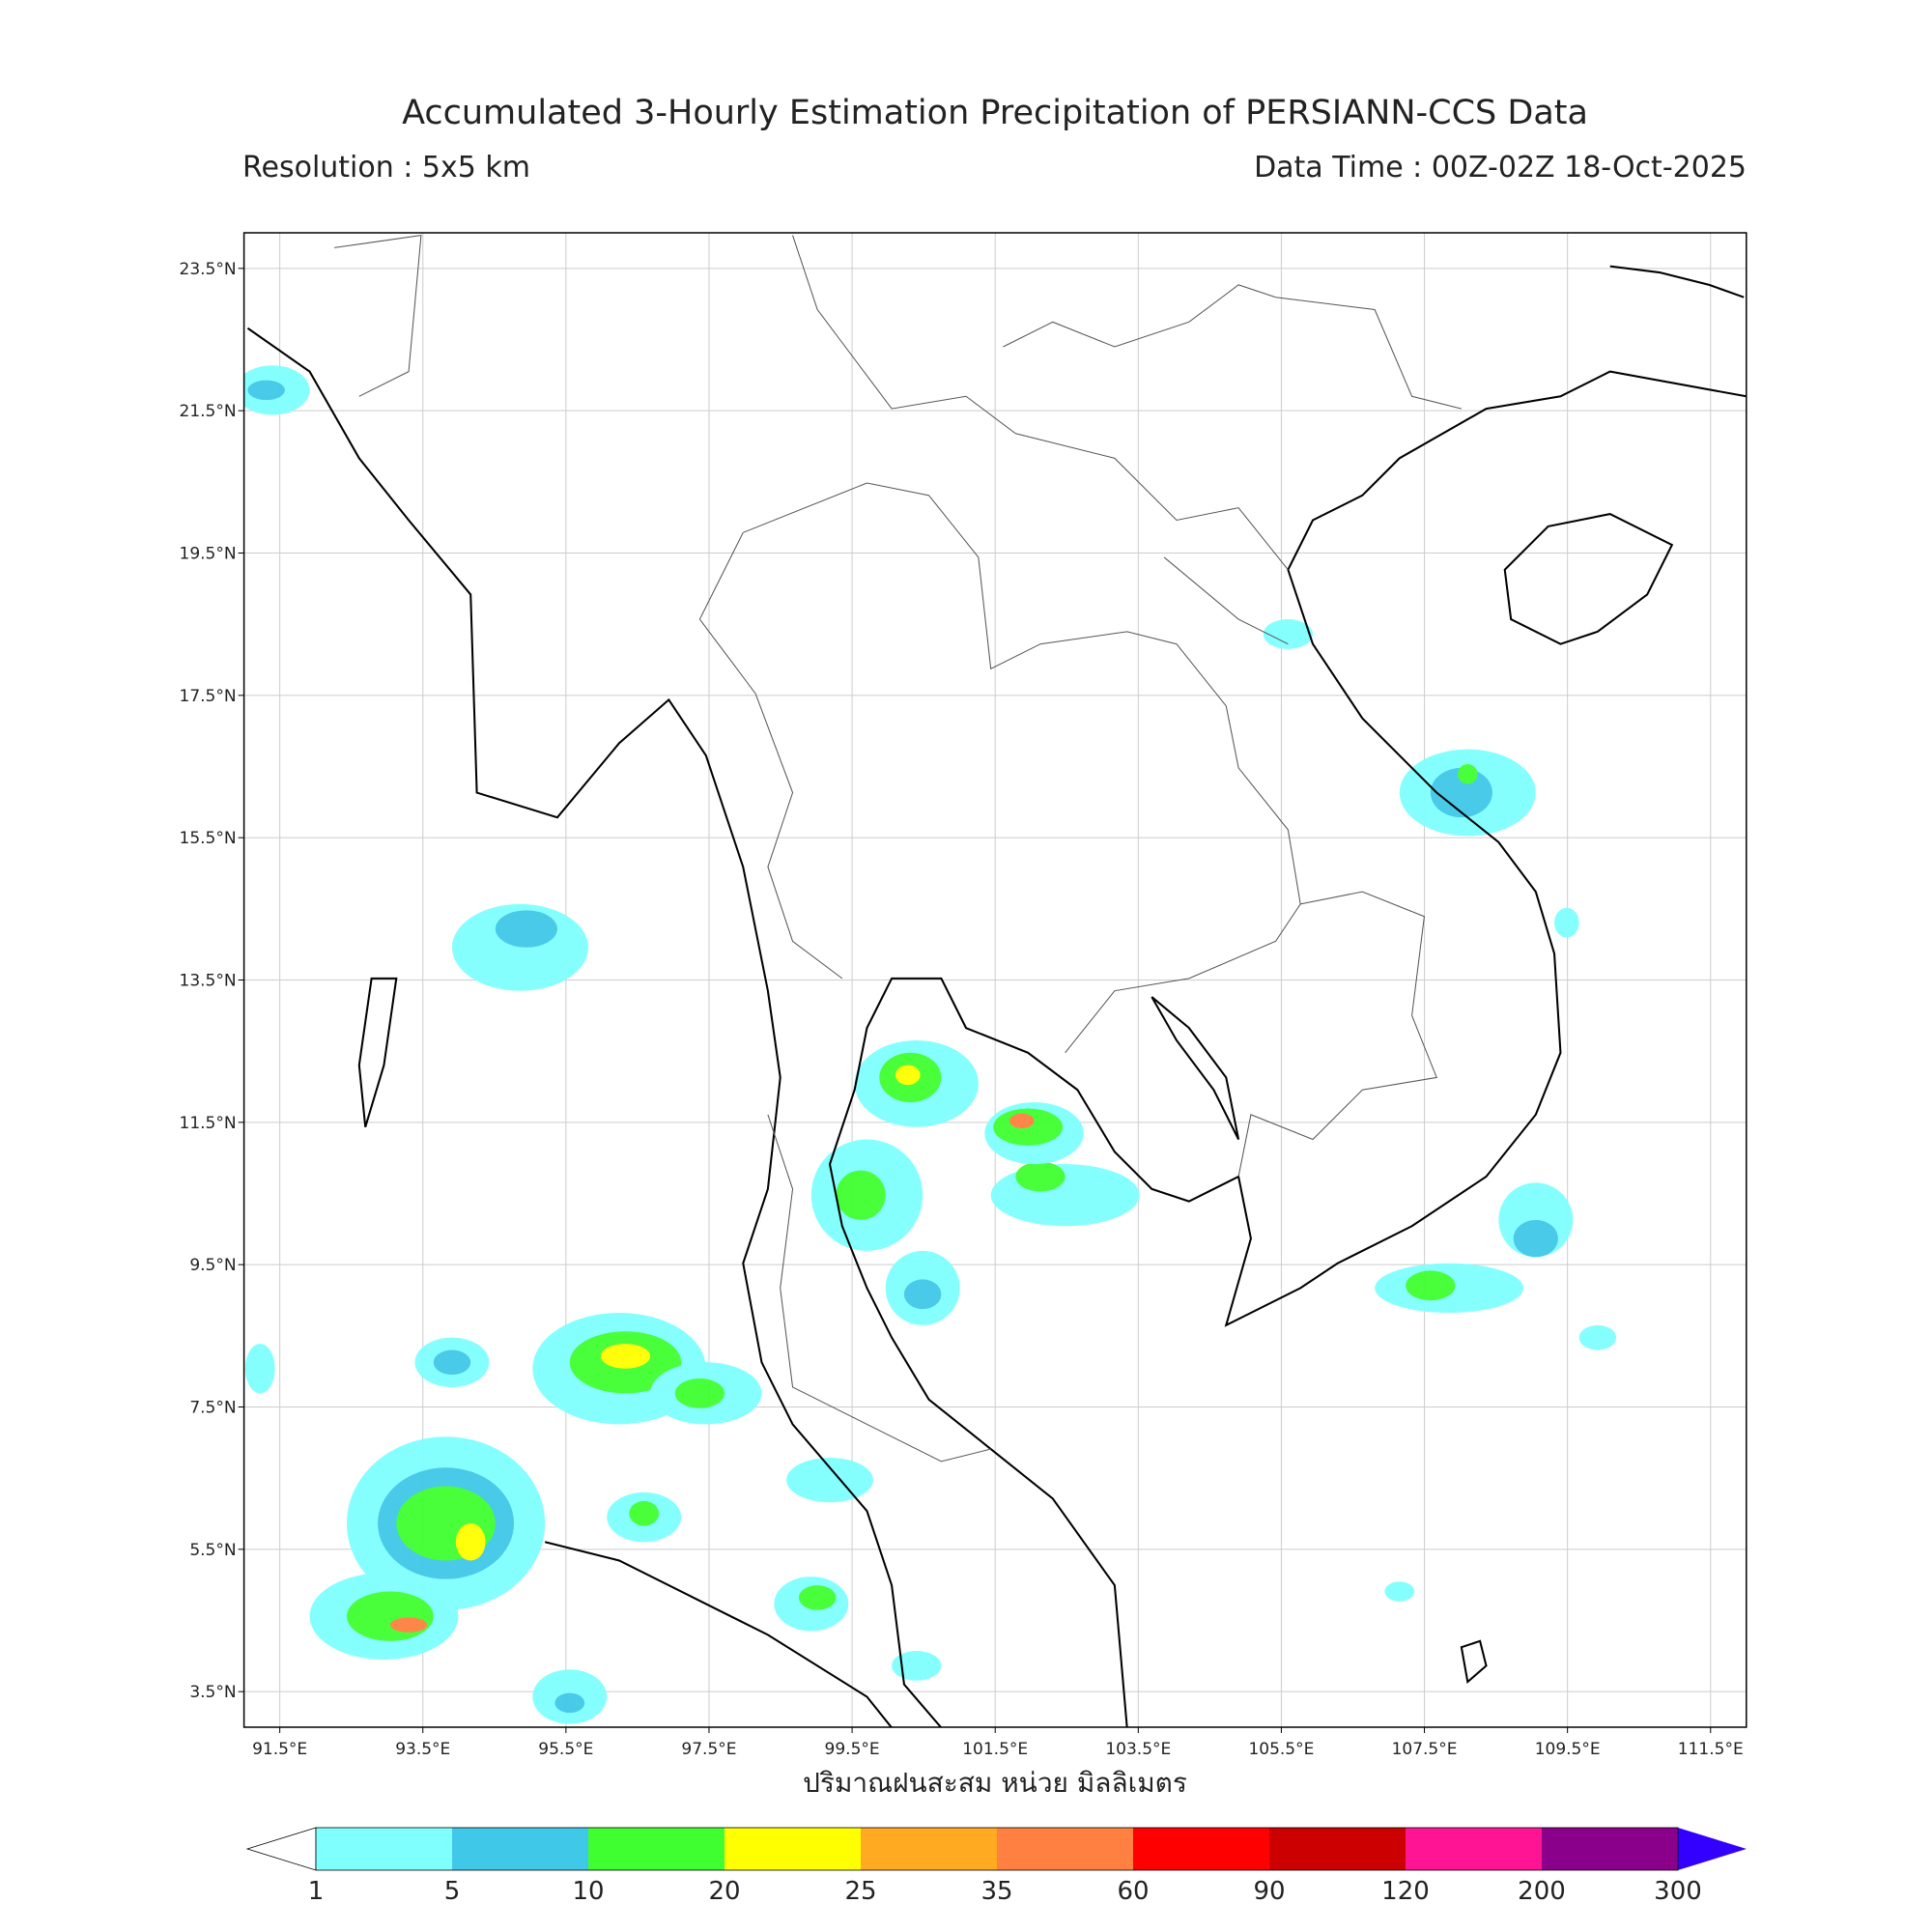  What do you see at coordinates (208, 411) in the screenshot?
I see `lat-tick-label: 21.5°N` at bounding box center [208, 411].